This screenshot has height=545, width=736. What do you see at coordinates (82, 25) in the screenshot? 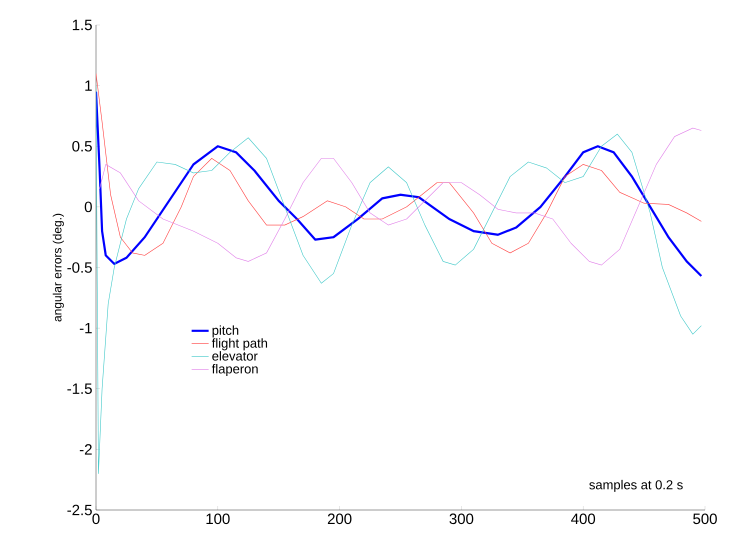
I see `y-tick-label: 1.5` at bounding box center [82, 25].